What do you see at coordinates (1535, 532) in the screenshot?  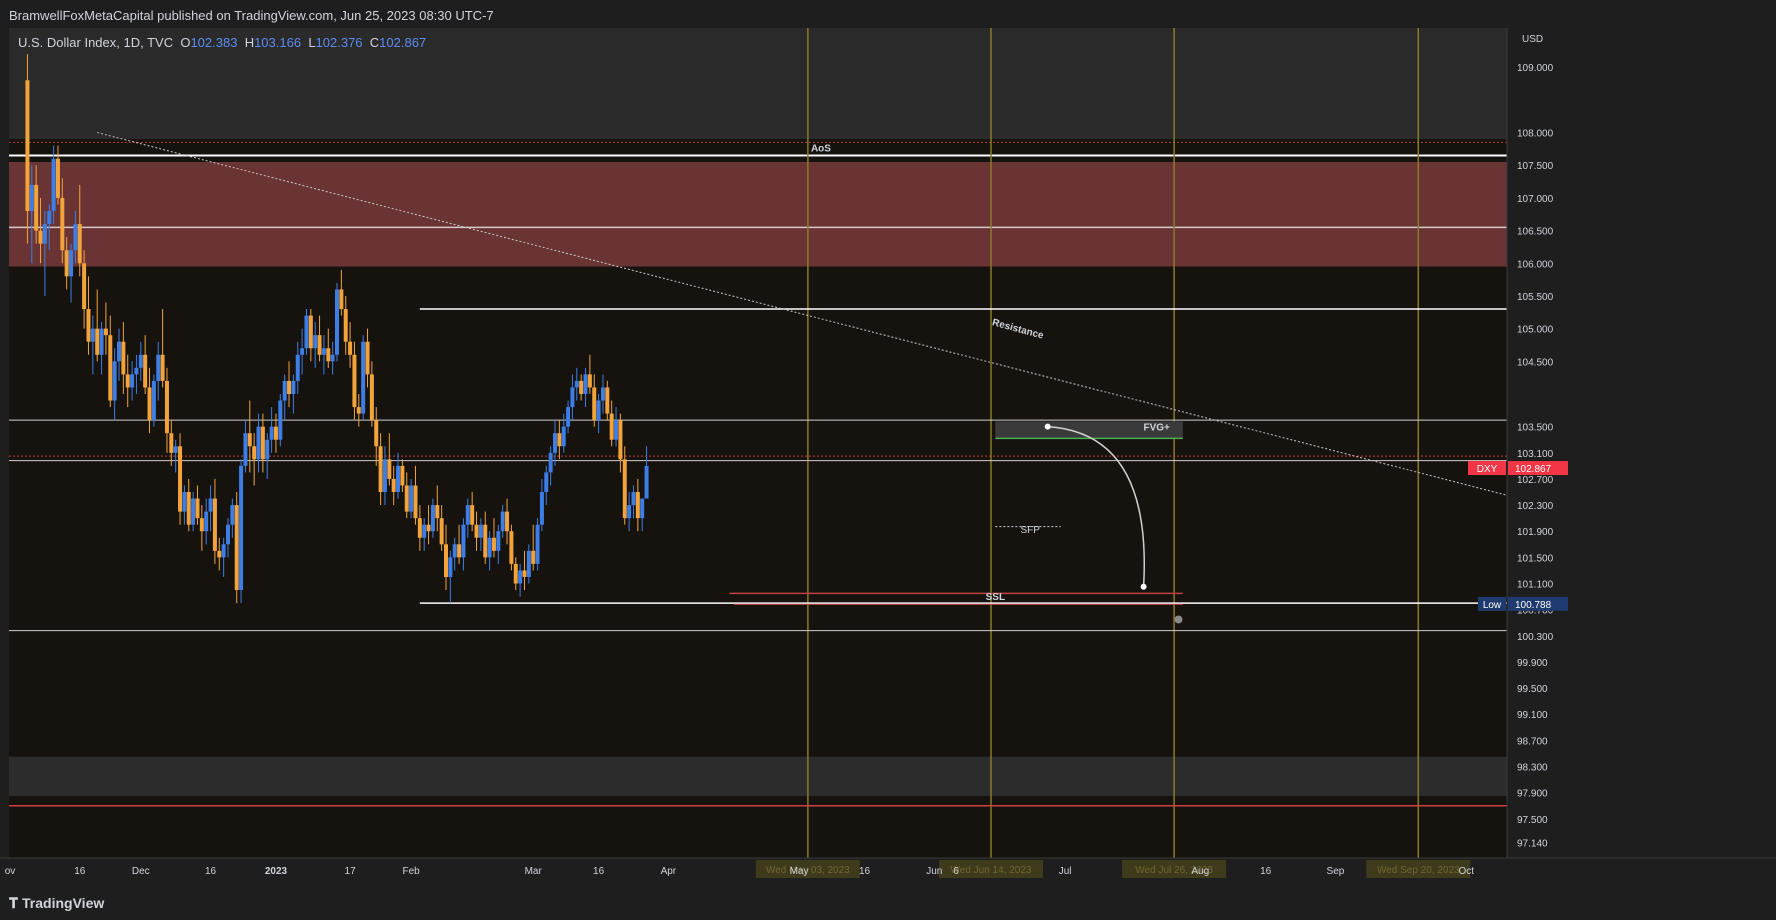 I see `price-tick-label: 101.900` at bounding box center [1535, 532].